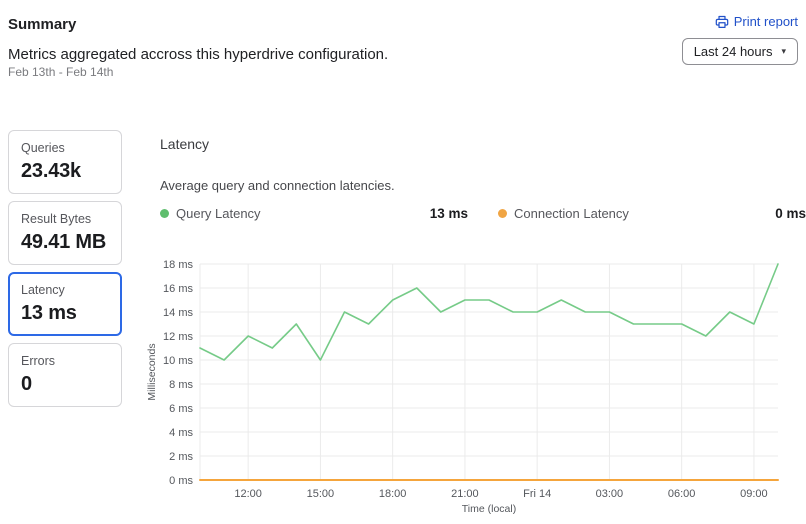  I want to click on metric-value: 49.41 MB, so click(64, 242).